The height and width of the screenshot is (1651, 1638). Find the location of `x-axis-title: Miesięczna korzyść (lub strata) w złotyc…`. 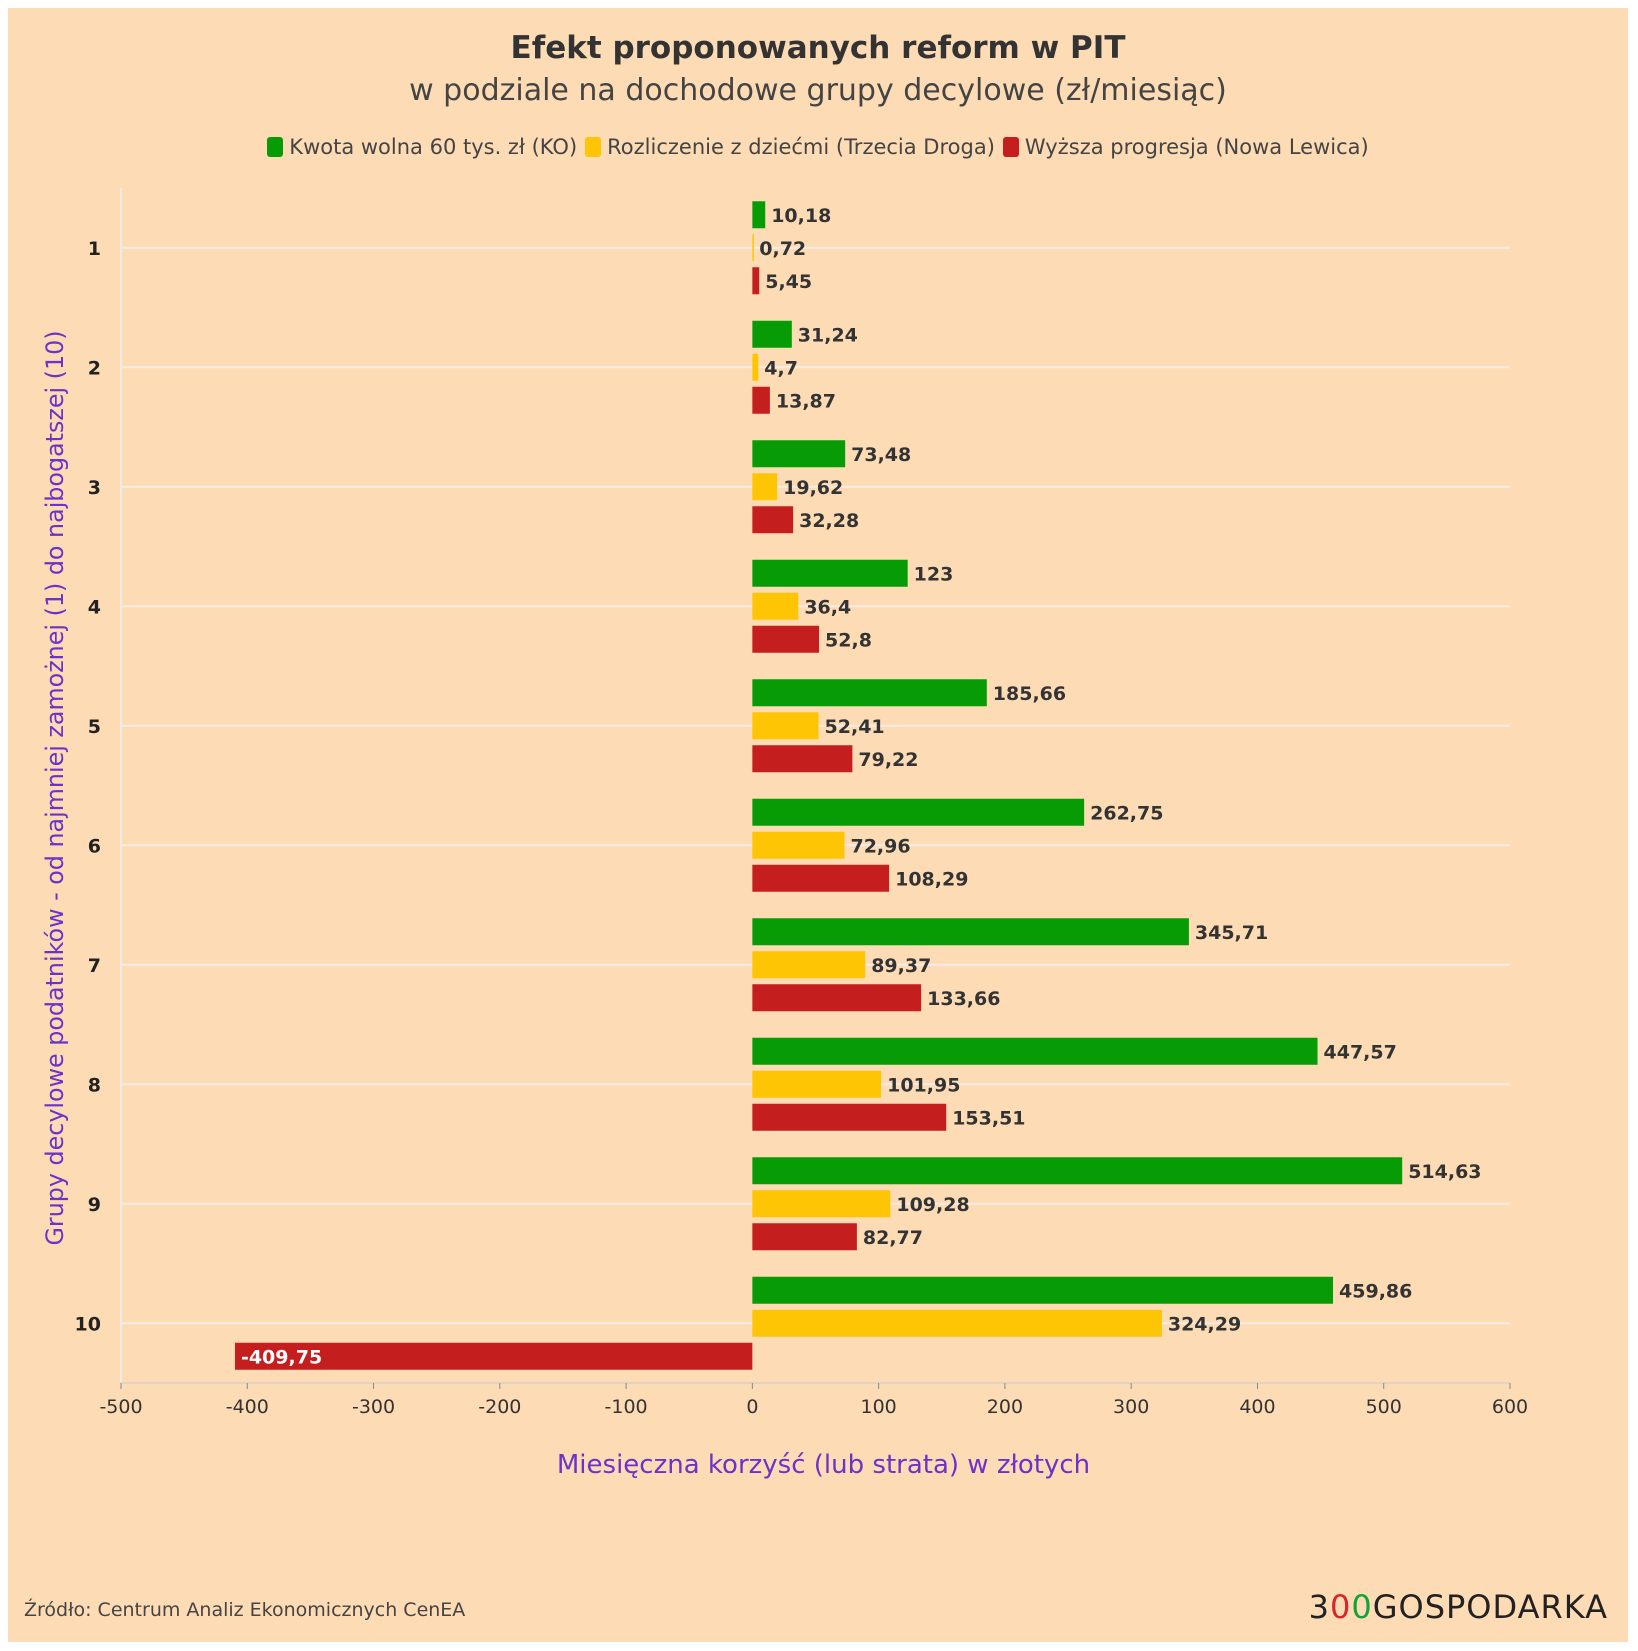

x-axis-title: Miesięczna korzyść (lub strata) w złotyc… is located at coordinates (823, 1465).